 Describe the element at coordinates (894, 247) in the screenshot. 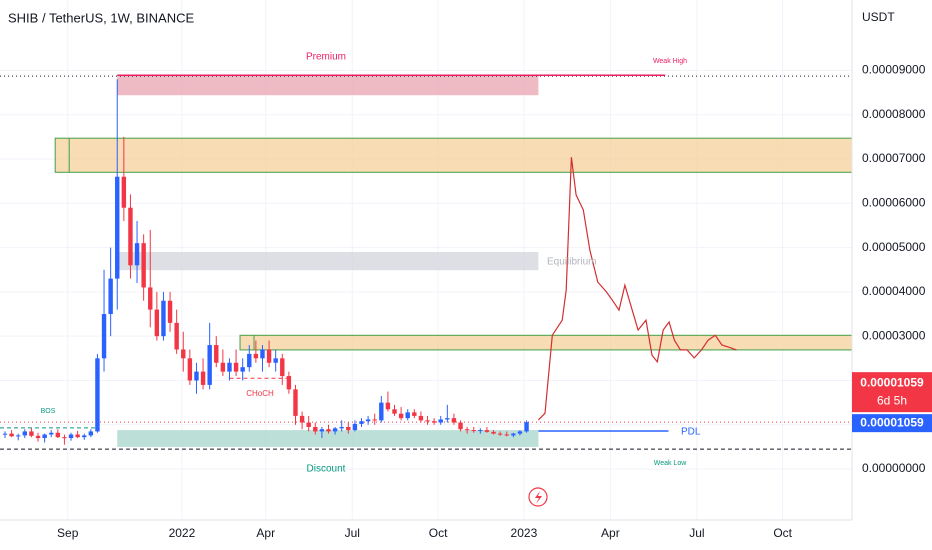

I see `y-tick-label: 0.00005000` at that location.